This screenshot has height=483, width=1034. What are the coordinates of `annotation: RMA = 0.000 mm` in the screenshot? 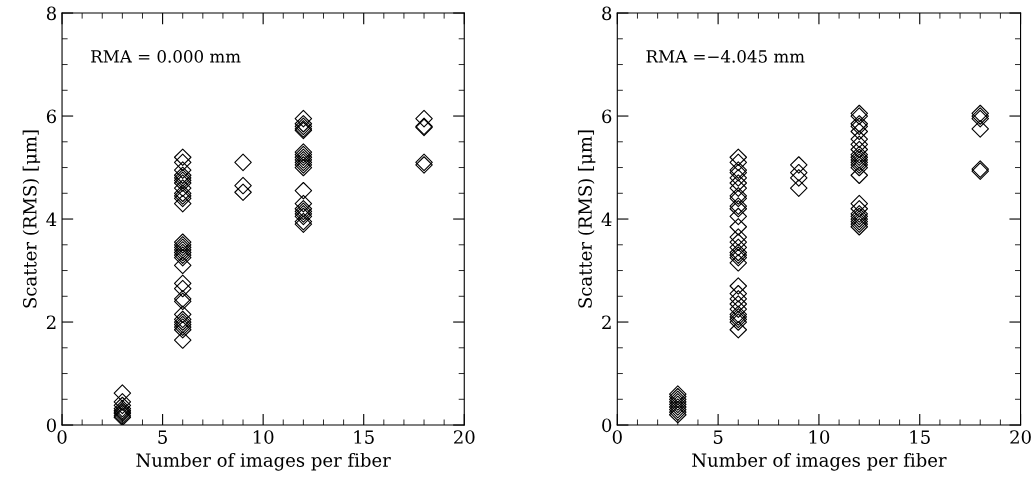 It's located at (166, 56).